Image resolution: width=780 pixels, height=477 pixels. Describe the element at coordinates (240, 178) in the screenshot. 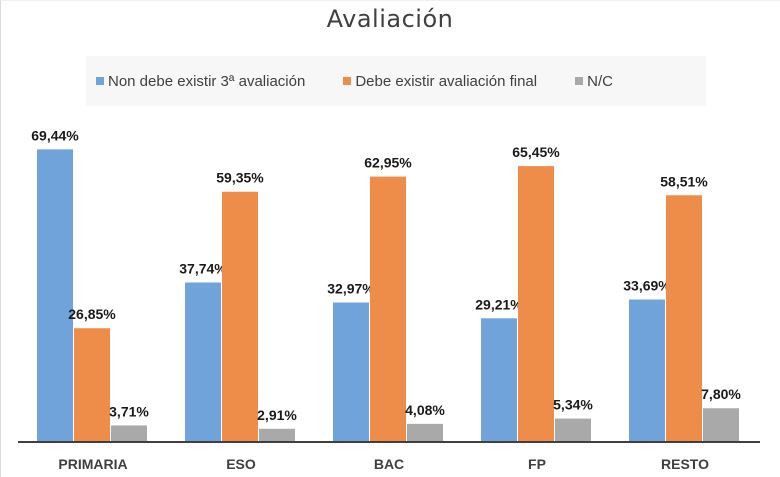

I see `data-label: 59,35%` at that location.